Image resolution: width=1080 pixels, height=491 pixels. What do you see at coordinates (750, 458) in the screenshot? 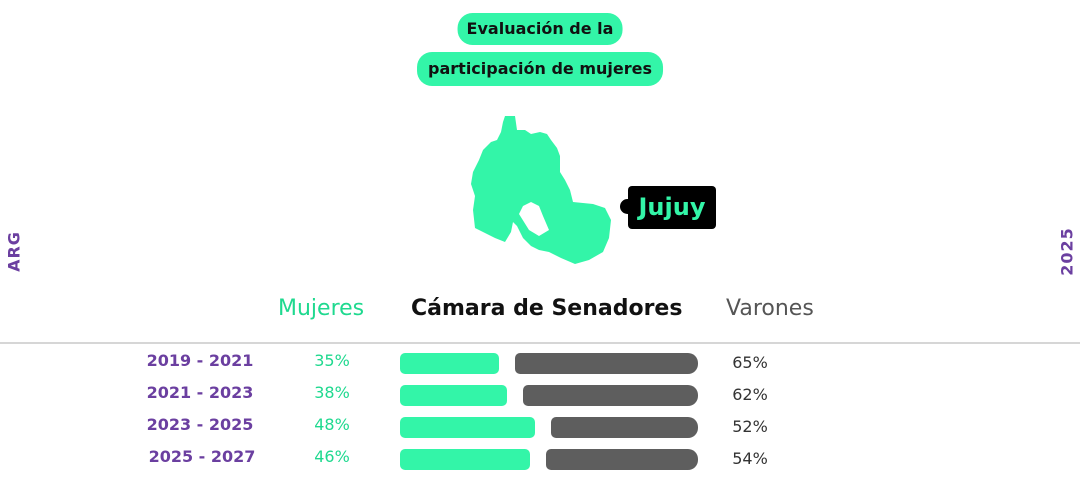
I see `men-percent-label: 54%` at bounding box center [750, 458].